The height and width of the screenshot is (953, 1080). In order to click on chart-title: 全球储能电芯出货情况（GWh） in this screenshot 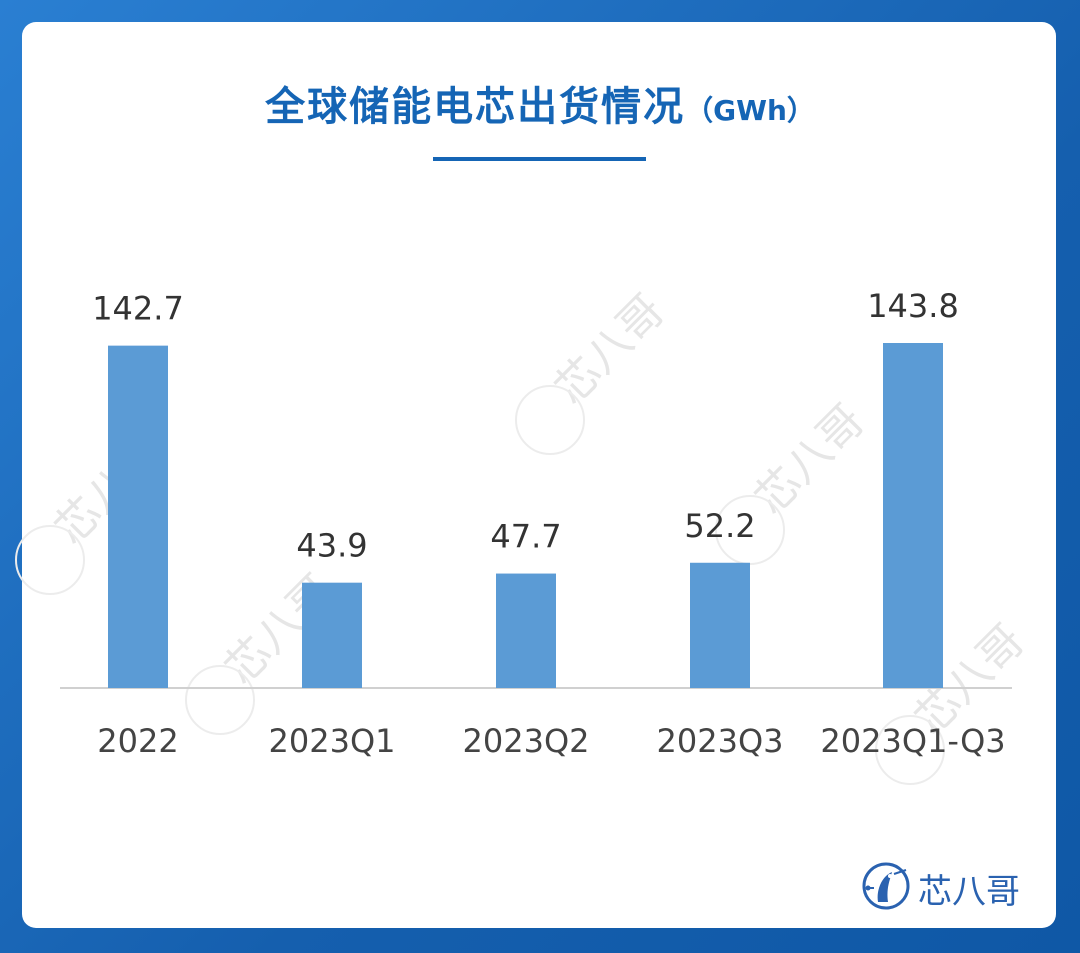, I will do `click(540, 103)`.